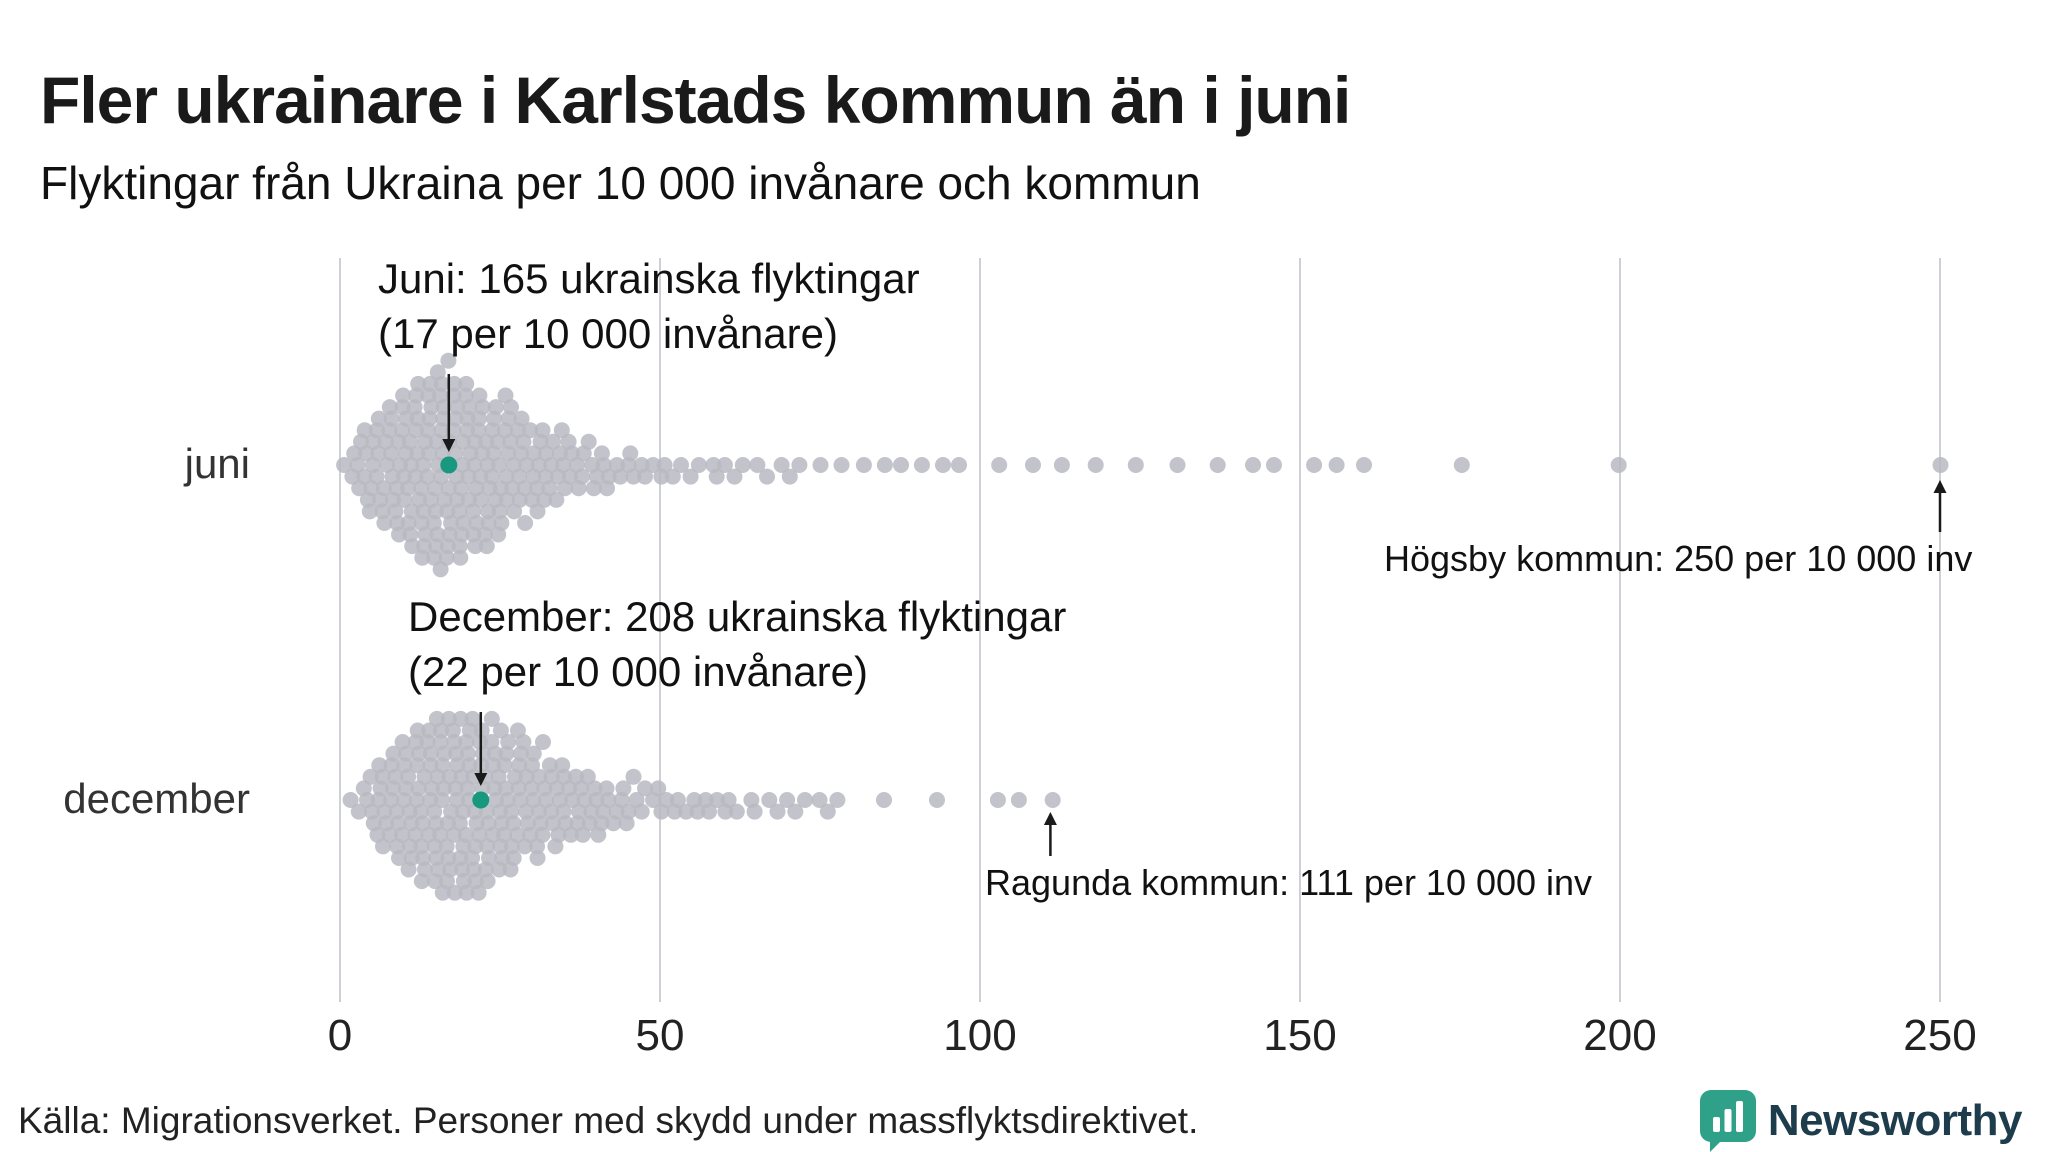 The height and width of the screenshot is (1152, 2048). I want to click on x-tick-label: 250, so click(1939, 1035).